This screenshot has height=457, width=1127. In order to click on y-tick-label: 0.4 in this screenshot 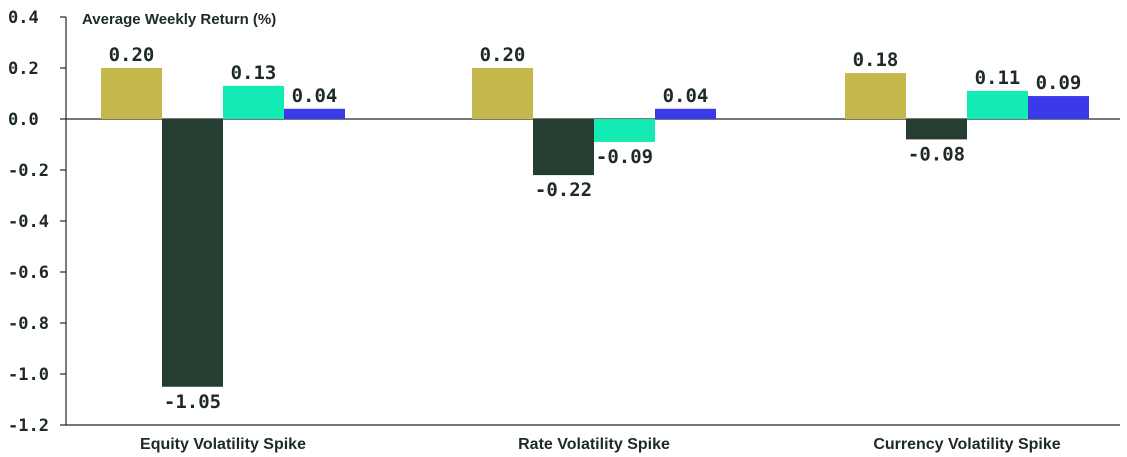, I will do `click(23, 18)`.